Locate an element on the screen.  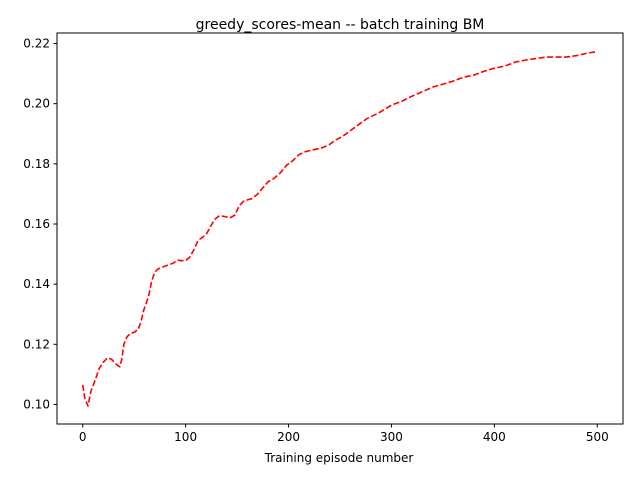
chart-title: greedy_scores-mean -- batch training BM is located at coordinates (340, 25).